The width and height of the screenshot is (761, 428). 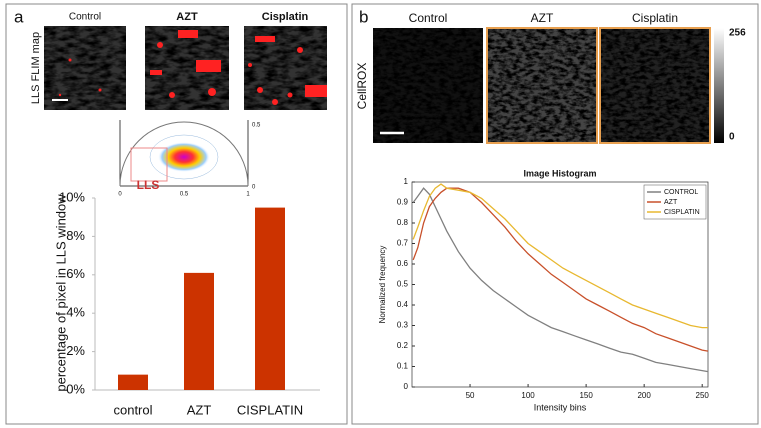 I want to click on phasor-contour, so click(x=184, y=157).